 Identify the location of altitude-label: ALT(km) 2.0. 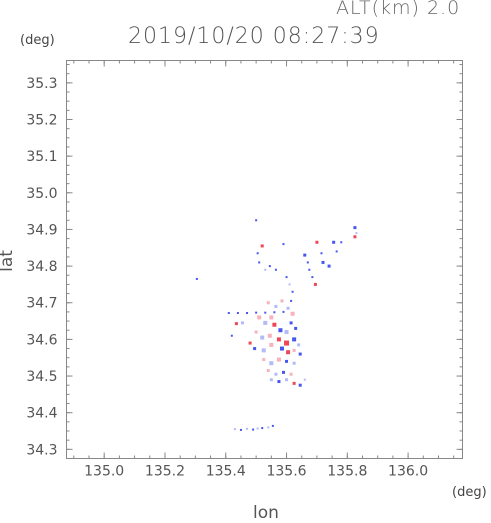
(398, 9).